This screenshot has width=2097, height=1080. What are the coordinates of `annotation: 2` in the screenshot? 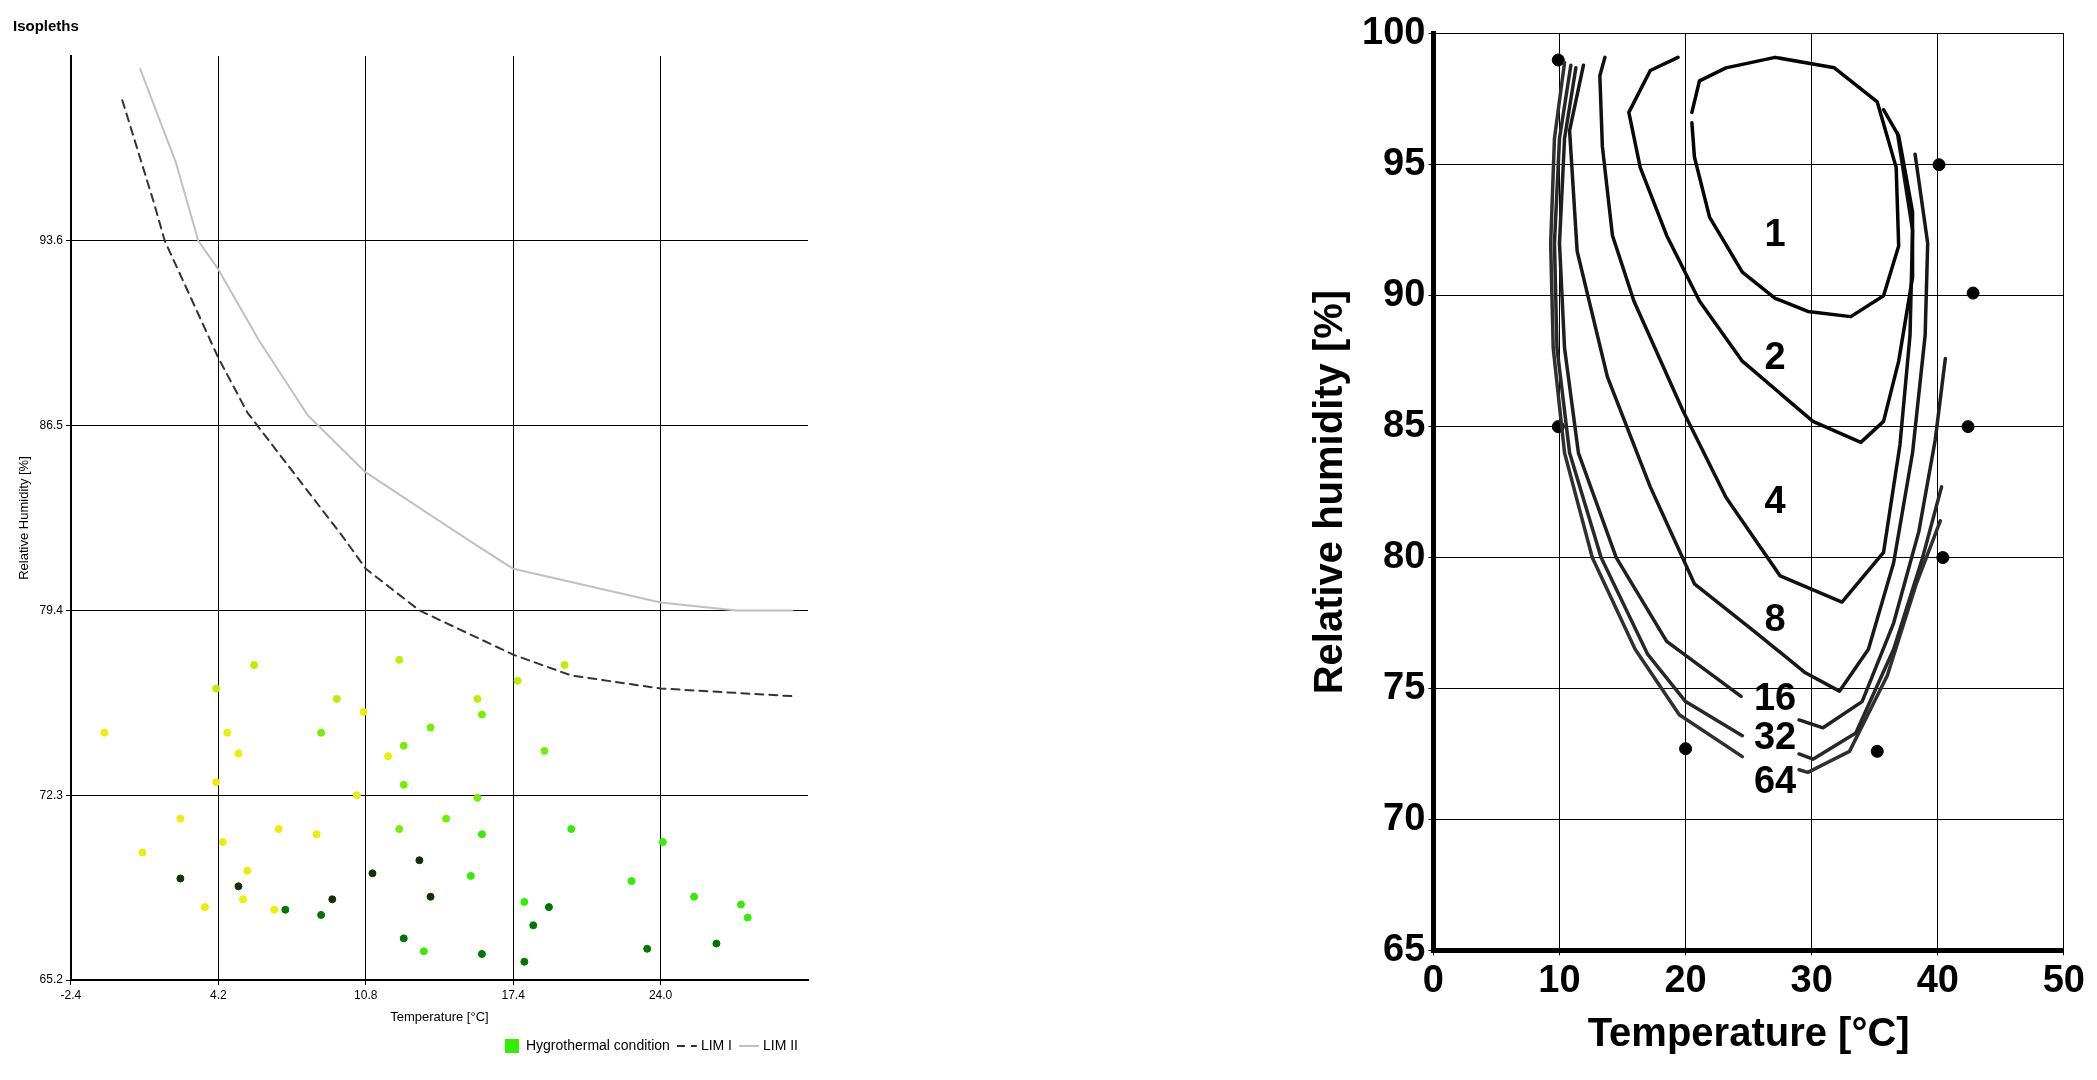 It's located at (1775, 355).